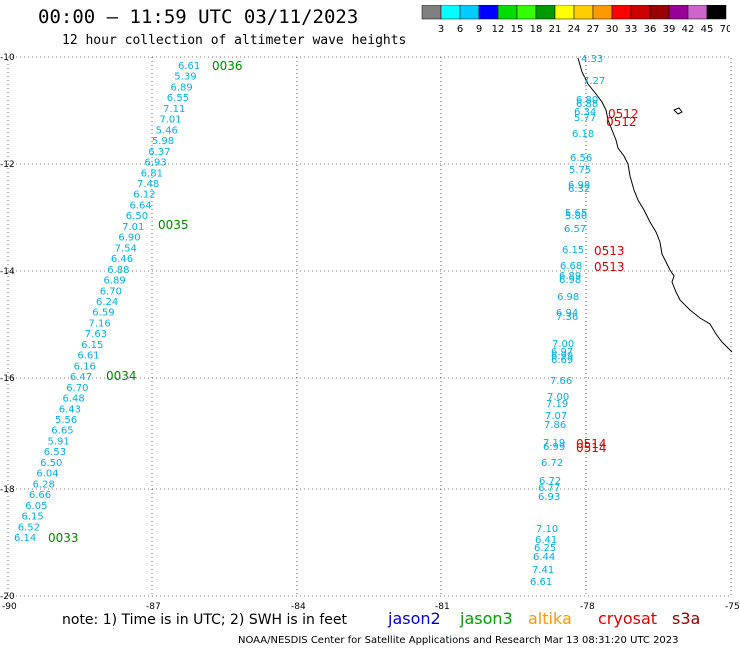 This screenshot has width=740, height=650. Describe the element at coordinates (561, 381) in the screenshot. I see `swh-value: 7.66` at that location.